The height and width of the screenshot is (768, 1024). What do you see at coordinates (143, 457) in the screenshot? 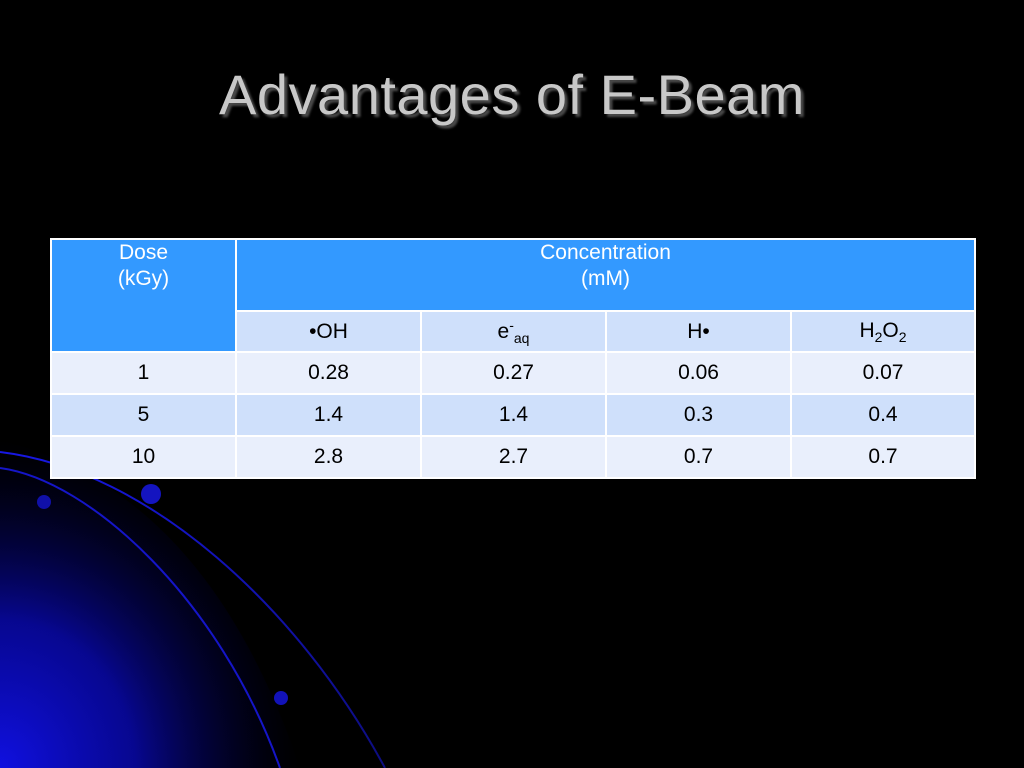
I see `dose-cell: 10` at bounding box center [143, 457].